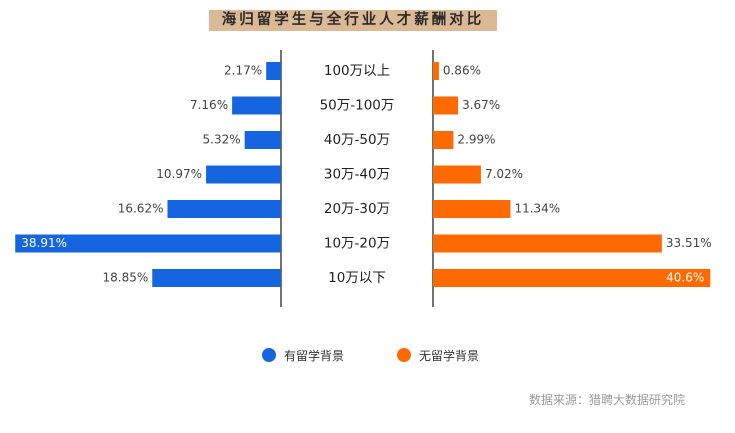 This screenshot has height=433, width=735. Describe the element at coordinates (357, 244) in the screenshot. I see `category-label: 10万-20万` at that location.